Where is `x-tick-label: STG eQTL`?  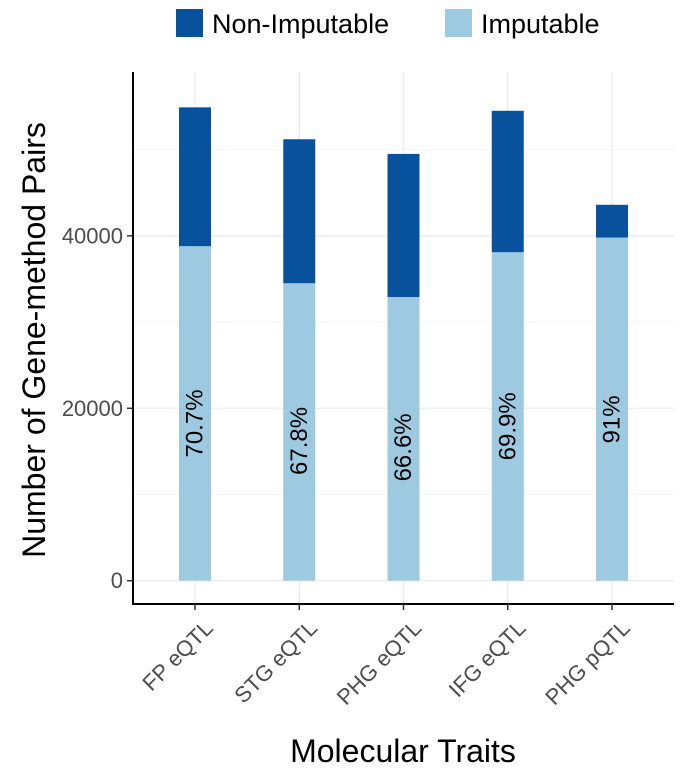 x-tick-label: STG eQTL is located at coordinates (275, 661).